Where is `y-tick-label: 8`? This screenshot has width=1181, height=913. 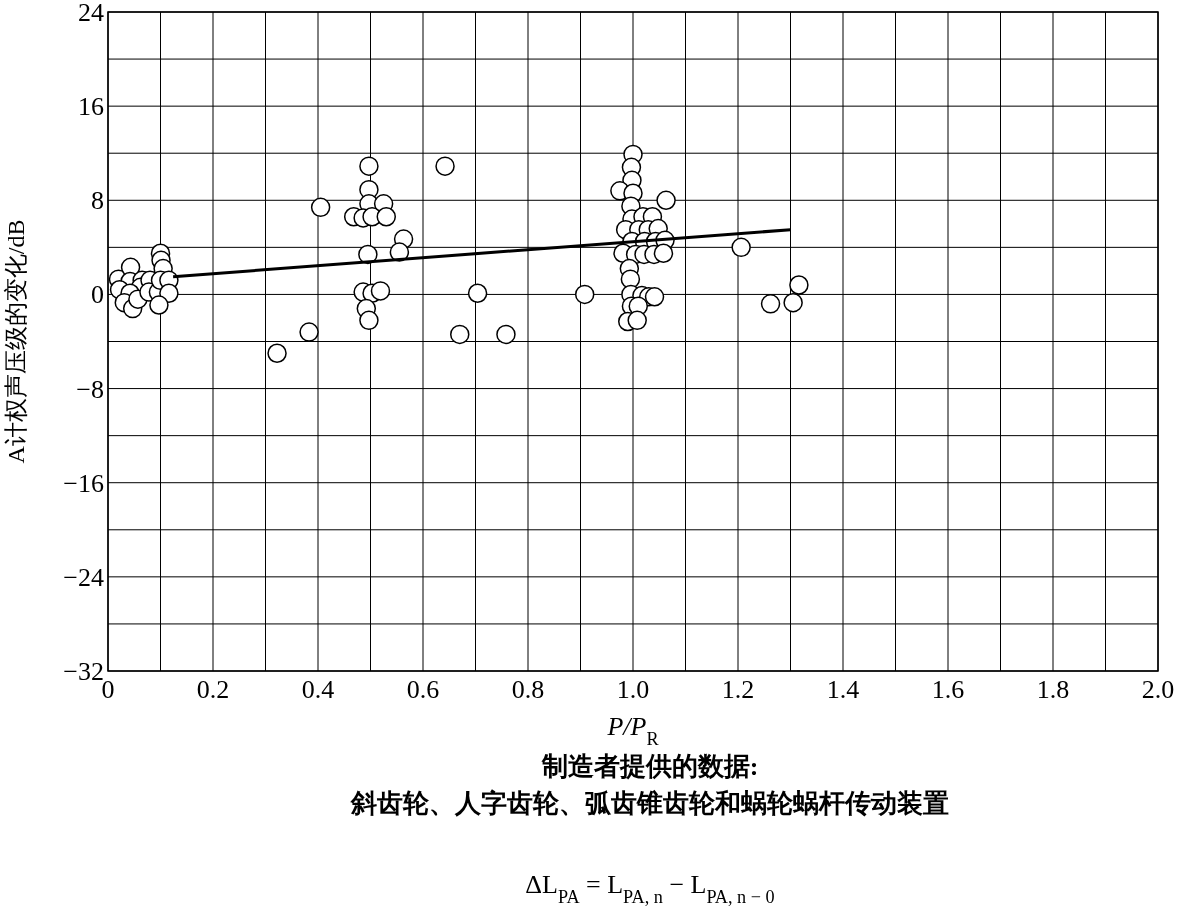 y-tick-label: 8 is located at coordinates (97, 201).